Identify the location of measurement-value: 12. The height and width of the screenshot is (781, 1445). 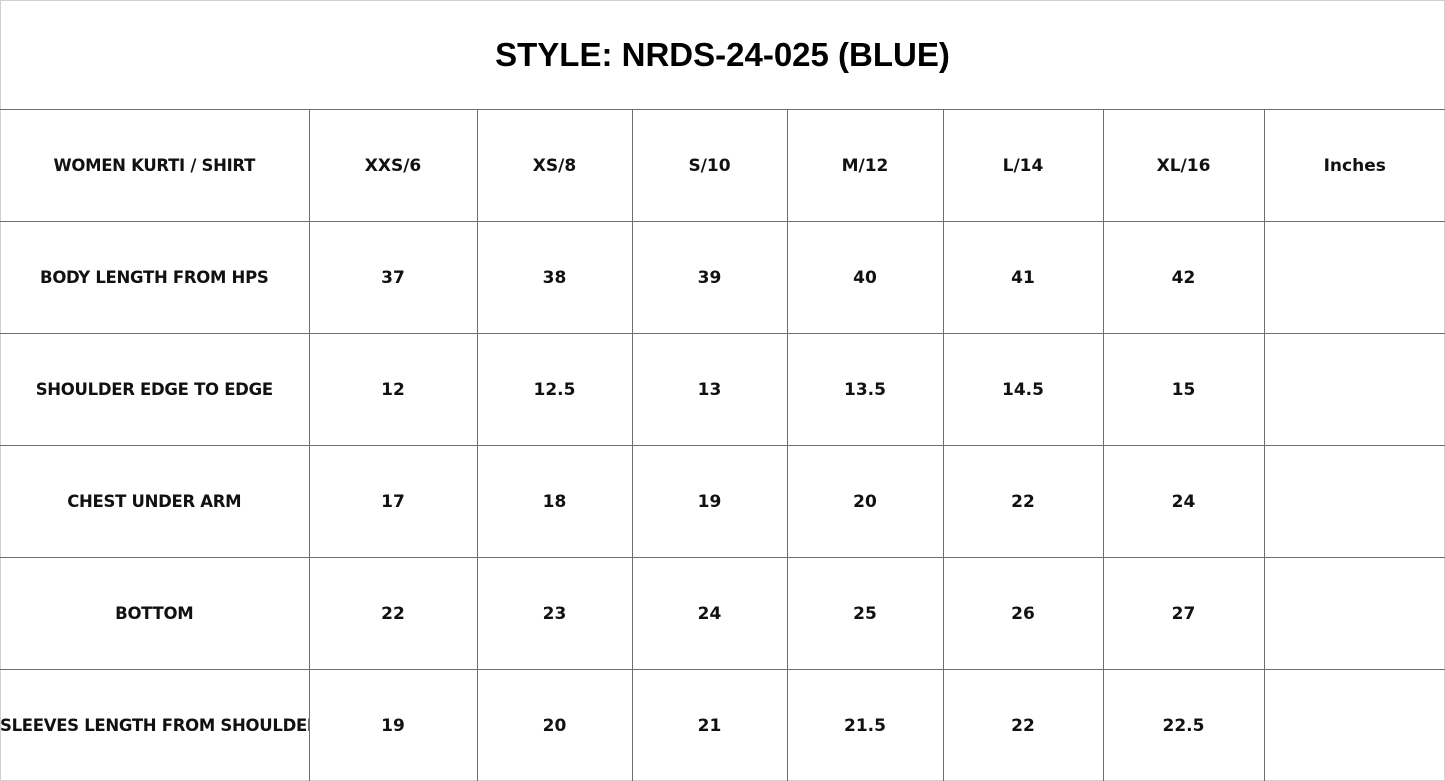
(393, 389).